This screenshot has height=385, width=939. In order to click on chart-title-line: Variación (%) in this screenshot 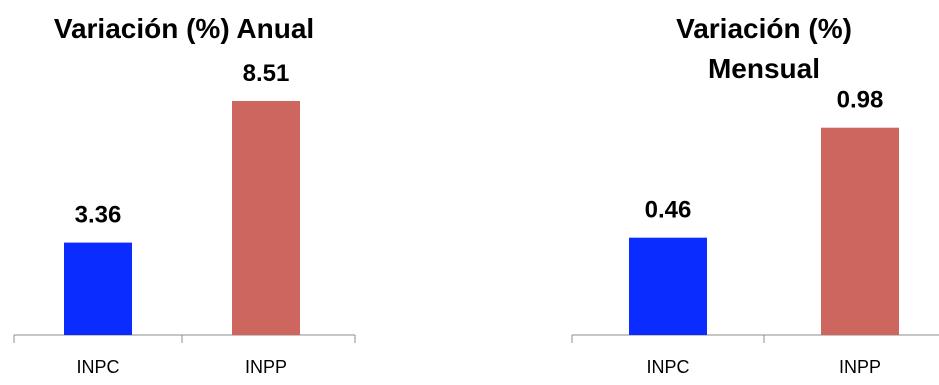, I will do `click(764, 28)`.